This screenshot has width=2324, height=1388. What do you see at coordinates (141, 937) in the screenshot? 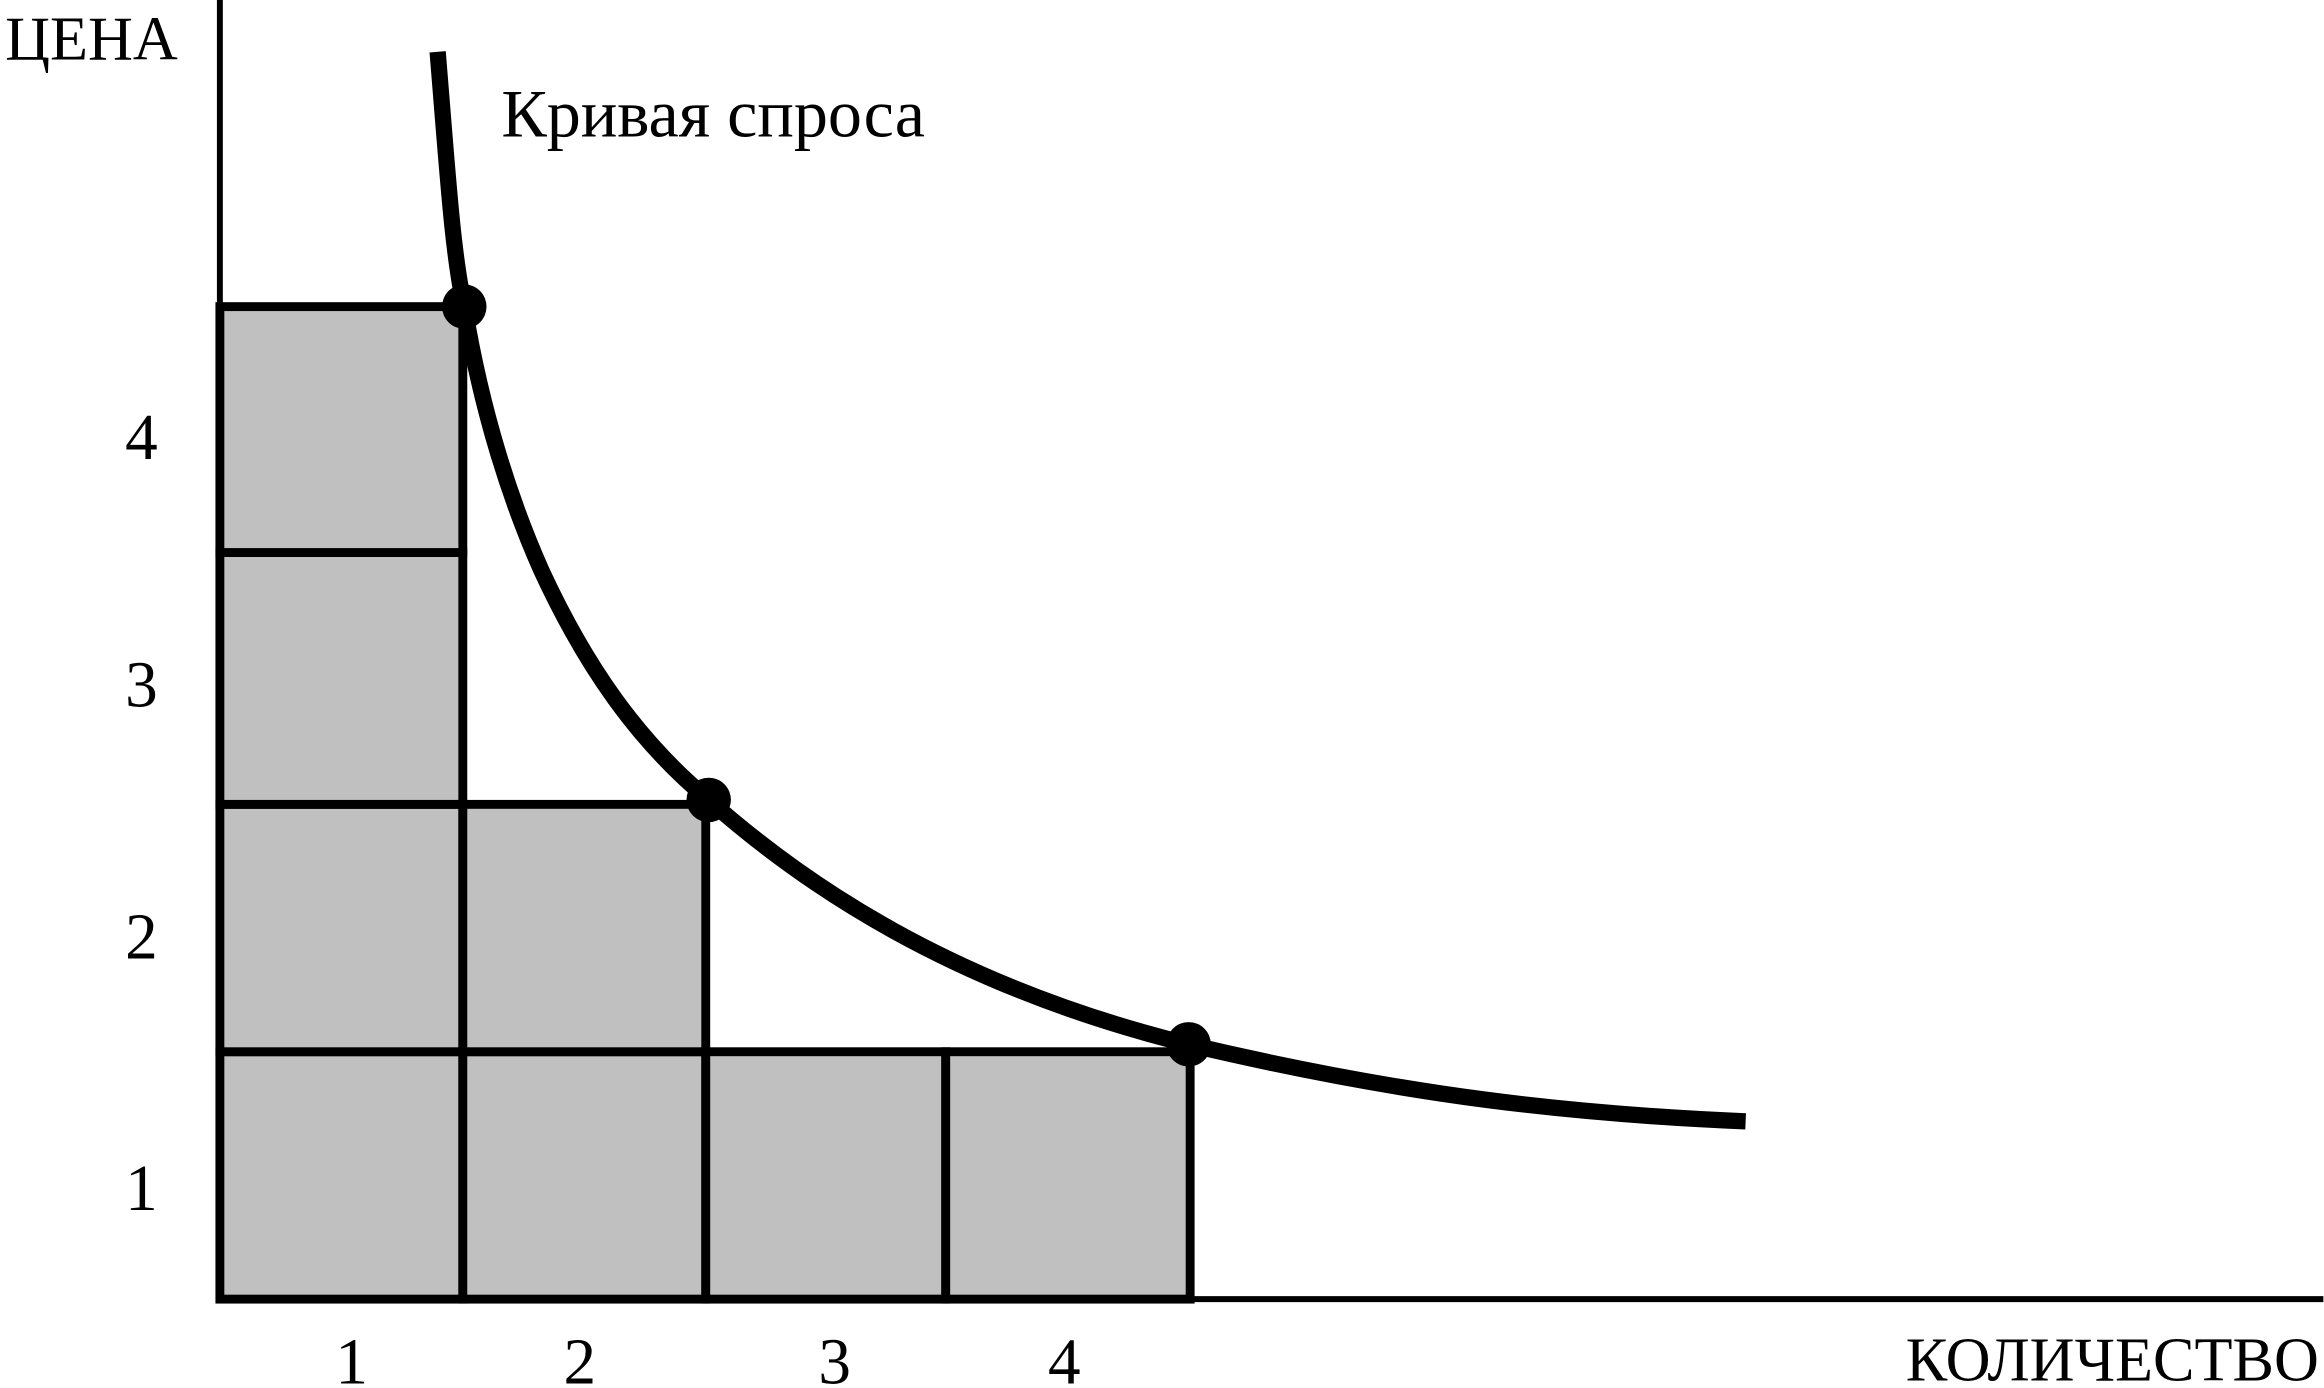
I see `y-label: 2` at bounding box center [141, 937].